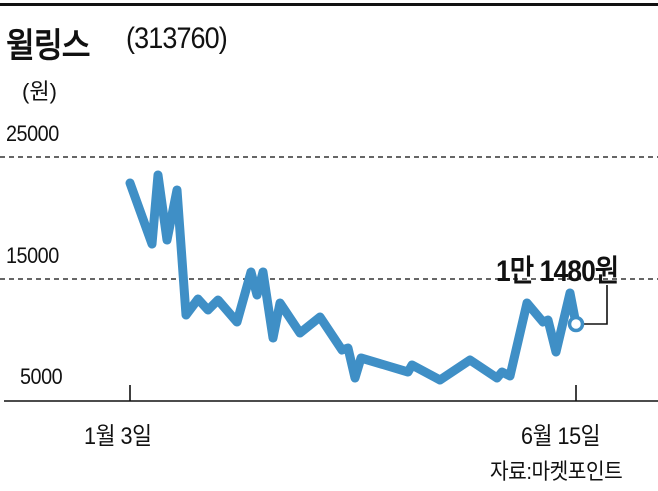 This screenshot has height=491, width=658. What do you see at coordinates (556, 471) in the screenshot?
I see `source-note: 자료:마켓포인트` at bounding box center [556, 471].